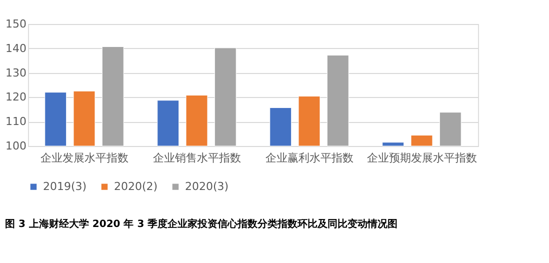  Describe the element at coordinates (207, 186) in the screenshot. I see `legend-label: 2020(3)` at that location.